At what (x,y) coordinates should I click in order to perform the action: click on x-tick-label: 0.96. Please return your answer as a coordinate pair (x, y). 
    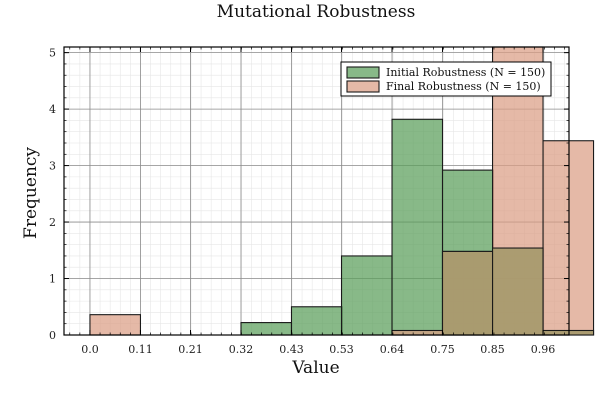
    Looking at the image, I should click on (543, 349).